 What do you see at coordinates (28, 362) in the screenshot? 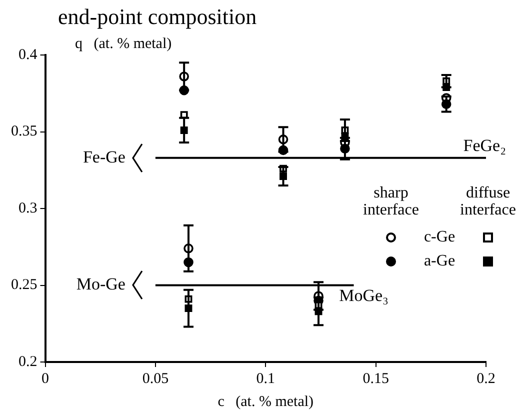
I see `y-tick-label: 0.2` at bounding box center [28, 362].